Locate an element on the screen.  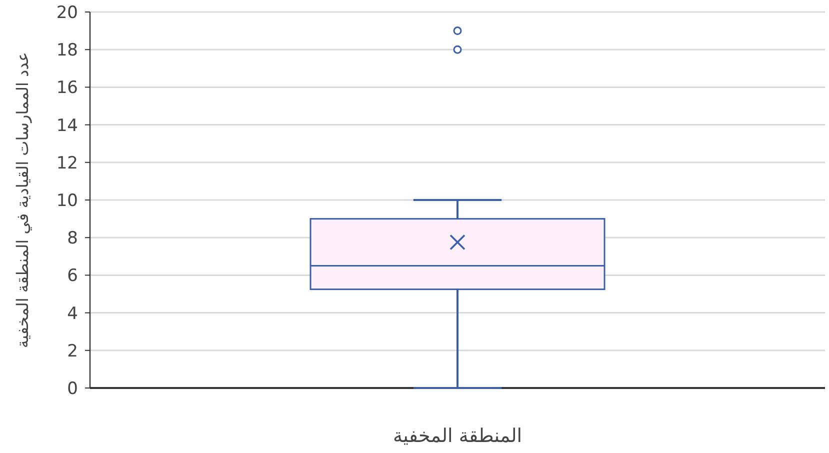
y-tick-label: 6 is located at coordinates (72, 276).